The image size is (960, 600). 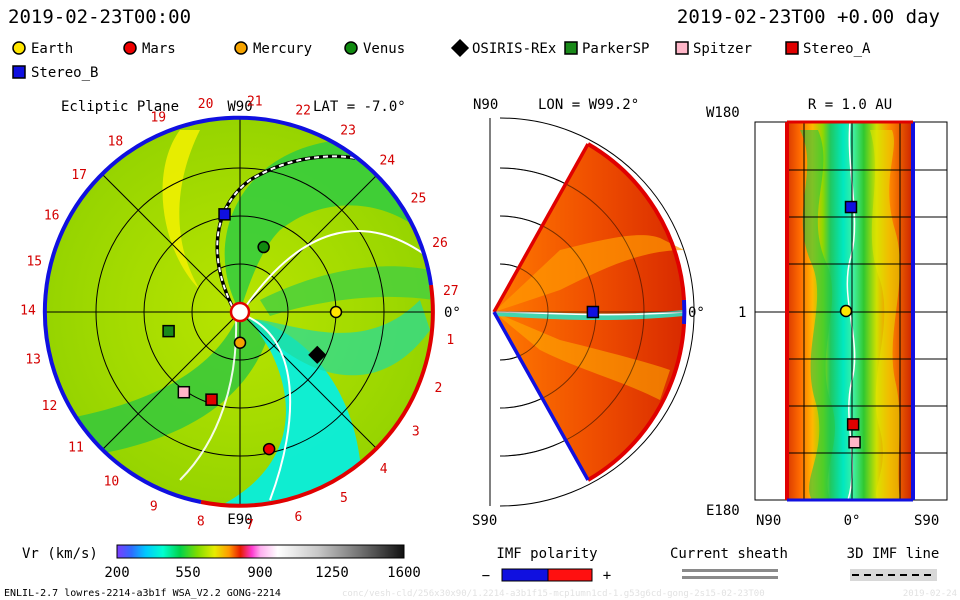 What do you see at coordinates (387, 161) in the screenshot?
I see `ecliptic-tick-label: 24` at bounding box center [387, 161].